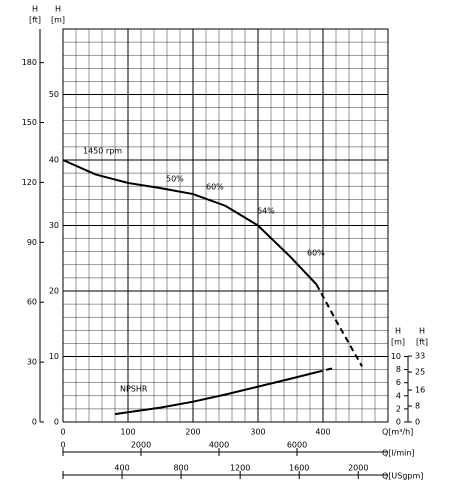 The width and height of the screenshot is (450, 504). What do you see at coordinates (29, 182) in the screenshot?
I see `y-ft-tick-label: 120` at bounding box center [29, 182].